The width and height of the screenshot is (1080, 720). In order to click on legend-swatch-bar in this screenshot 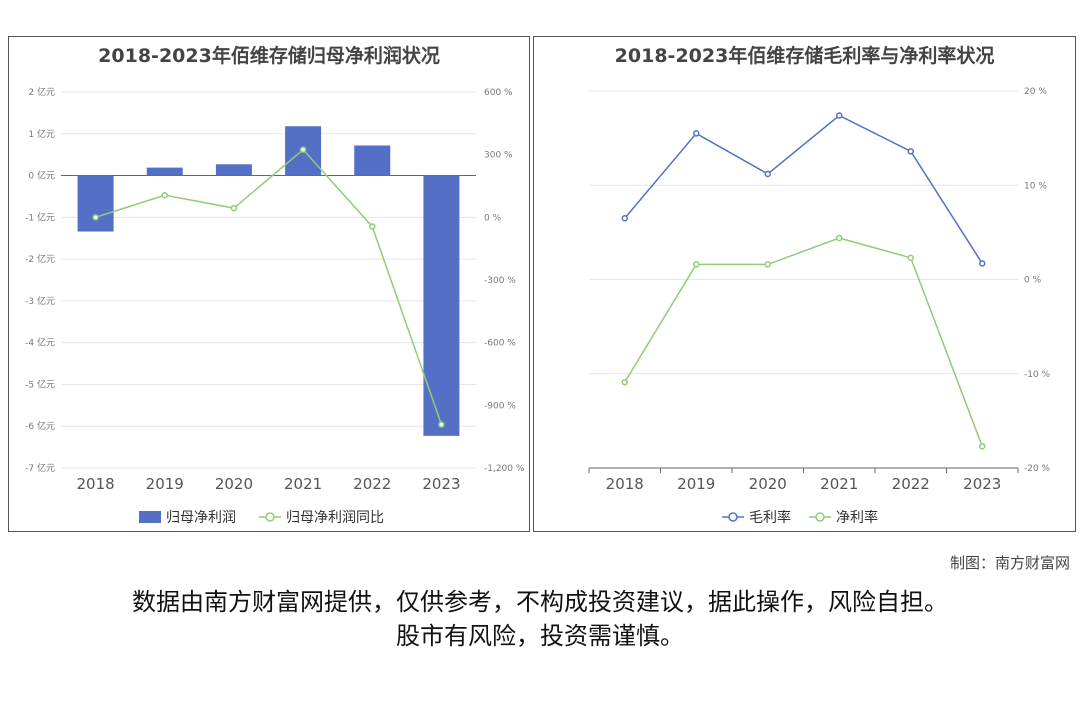, I will do `click(150, 517)`.